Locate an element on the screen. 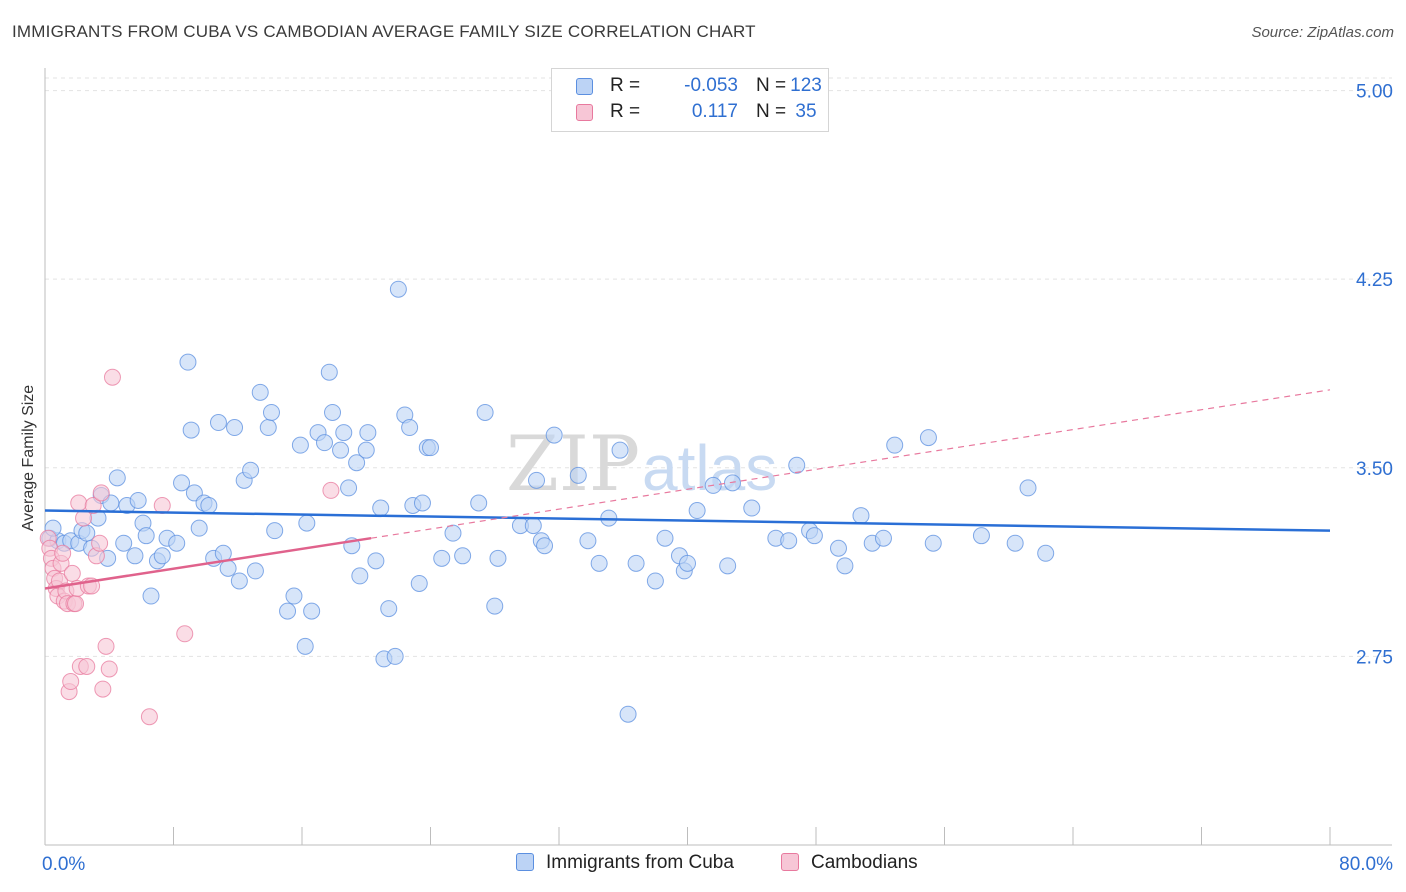 Image resolution: width=1406 pixels, height=892 pixels. trend-line-cambodian is located at coordinates (208, 563).